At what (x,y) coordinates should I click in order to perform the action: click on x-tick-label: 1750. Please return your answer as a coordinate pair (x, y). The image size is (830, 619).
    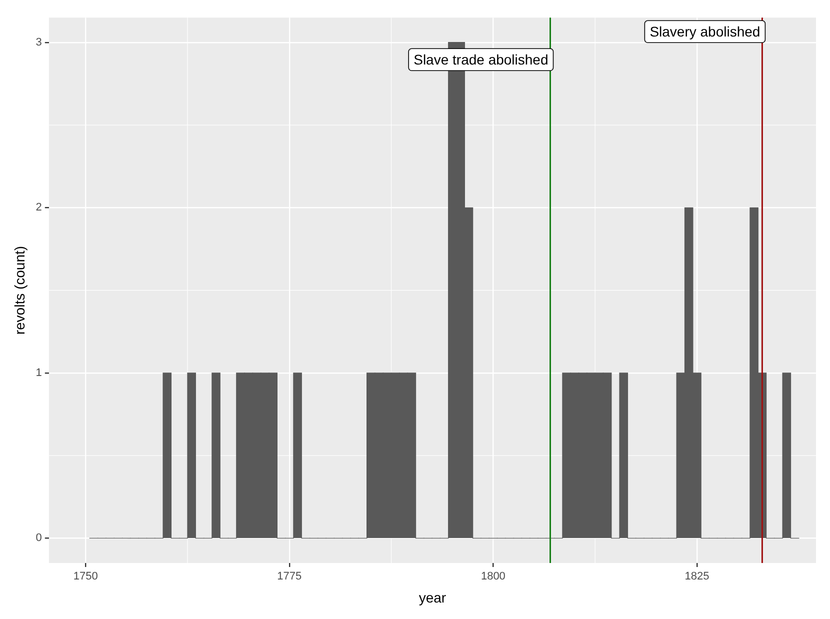
    Looking at the image, I should click on (85, 576).